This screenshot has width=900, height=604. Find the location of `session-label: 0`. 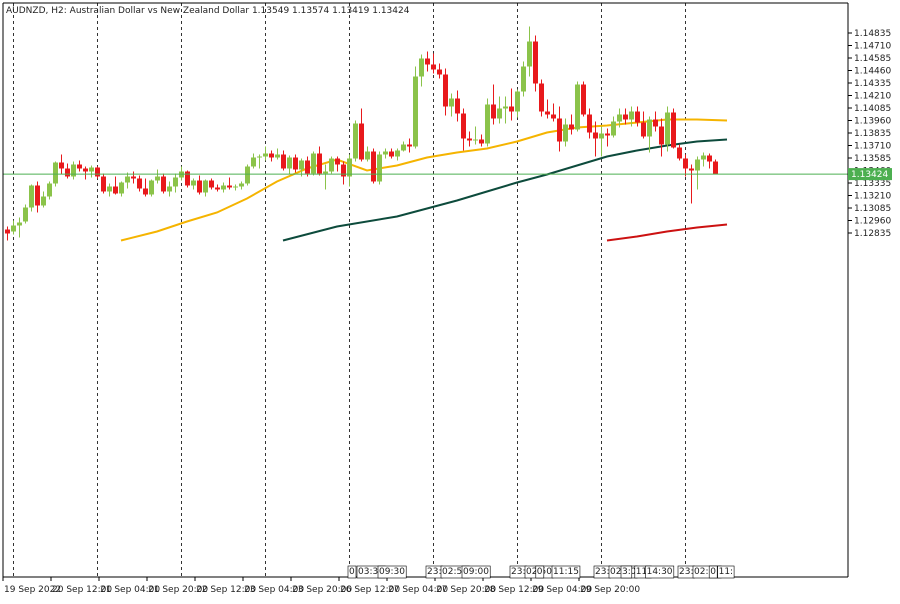

session-label: 0 is located at coordinates (352, 572).